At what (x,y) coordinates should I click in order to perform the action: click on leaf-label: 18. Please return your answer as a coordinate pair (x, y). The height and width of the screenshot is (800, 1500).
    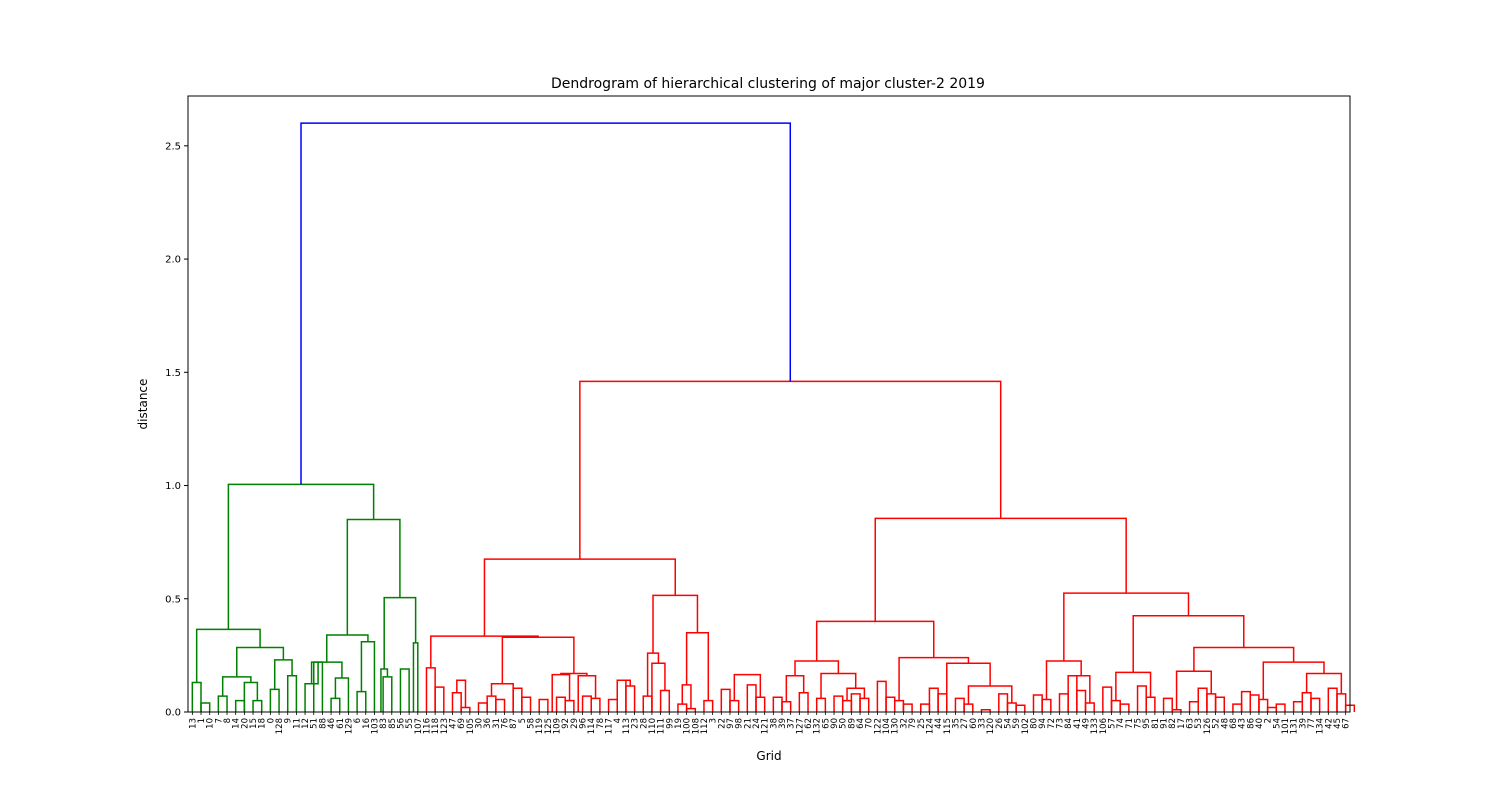
    Looking at the image, I should click on (263, 723).